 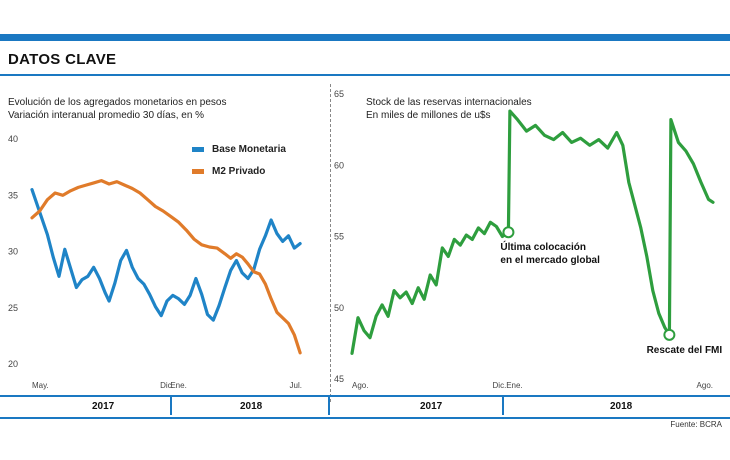 I want to click on y-tick-label: 45, so click(x=339, y=379).